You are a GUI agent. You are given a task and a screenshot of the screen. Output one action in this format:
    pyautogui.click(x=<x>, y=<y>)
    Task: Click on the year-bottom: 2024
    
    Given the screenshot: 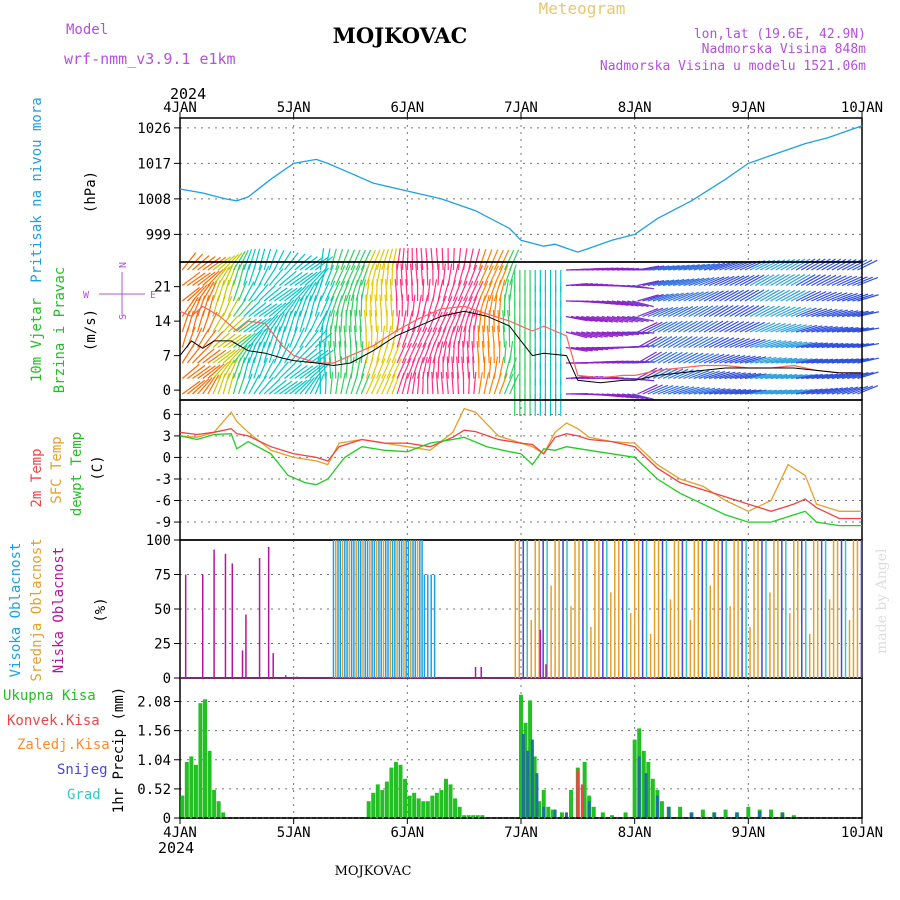 What is the action you would take?
    pyautogui.click(x=176, y=848)
    